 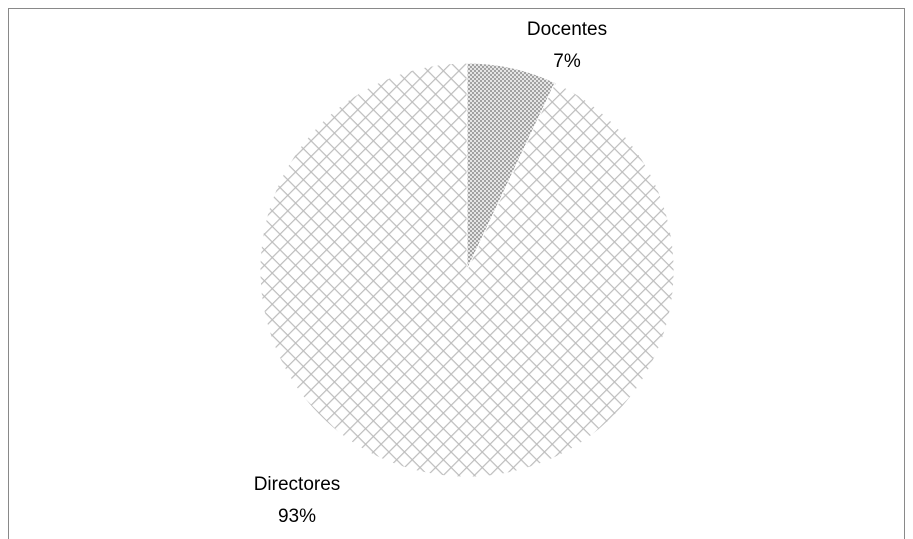 What do you see at coordinates (567, 29) in the screenshot?
I see `category-label: Docentes` at bounding box center [567, 29].